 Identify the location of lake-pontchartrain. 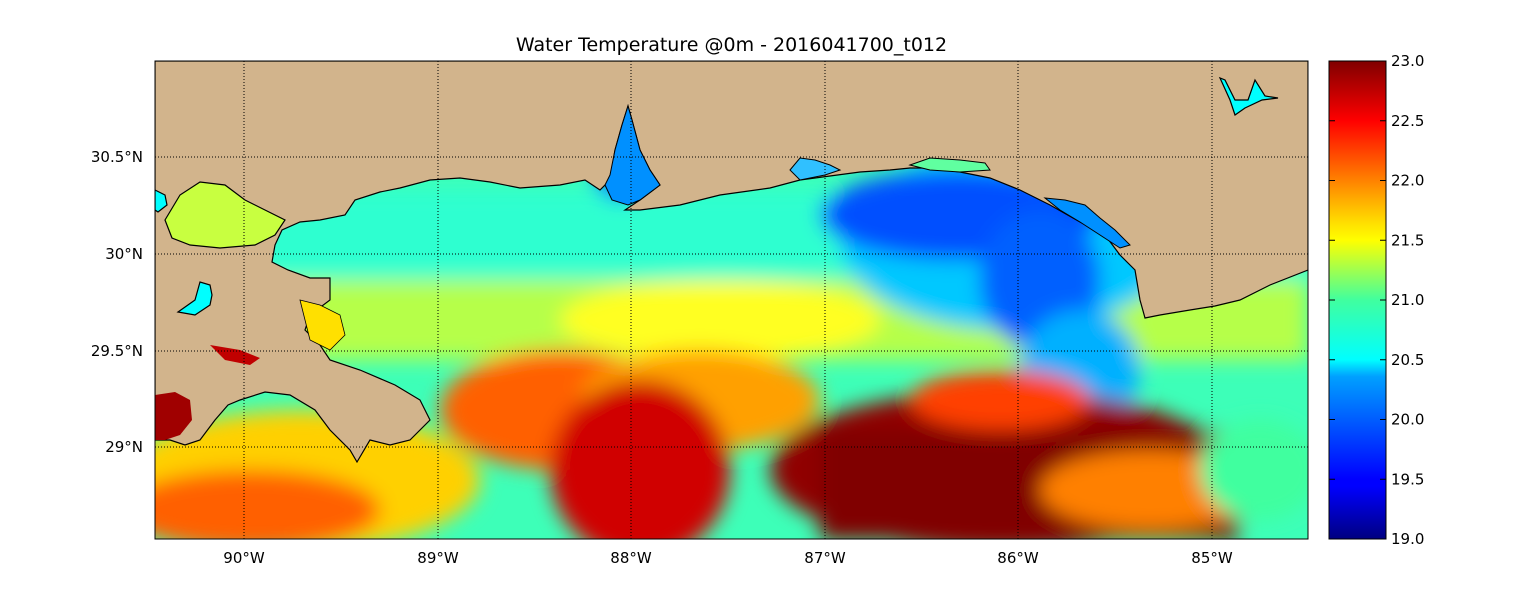
(225, 215).